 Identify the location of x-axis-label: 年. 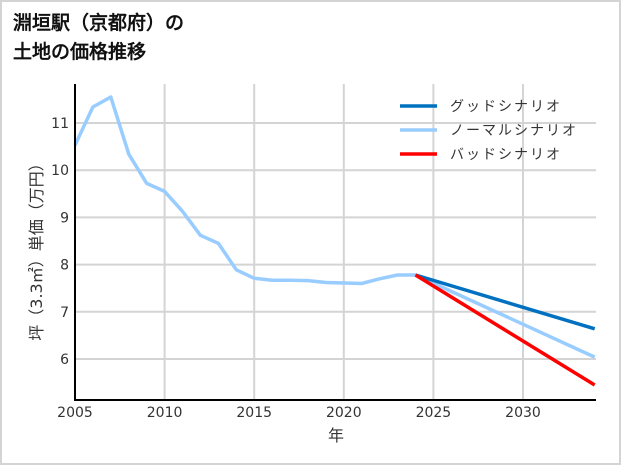
(336, 435).